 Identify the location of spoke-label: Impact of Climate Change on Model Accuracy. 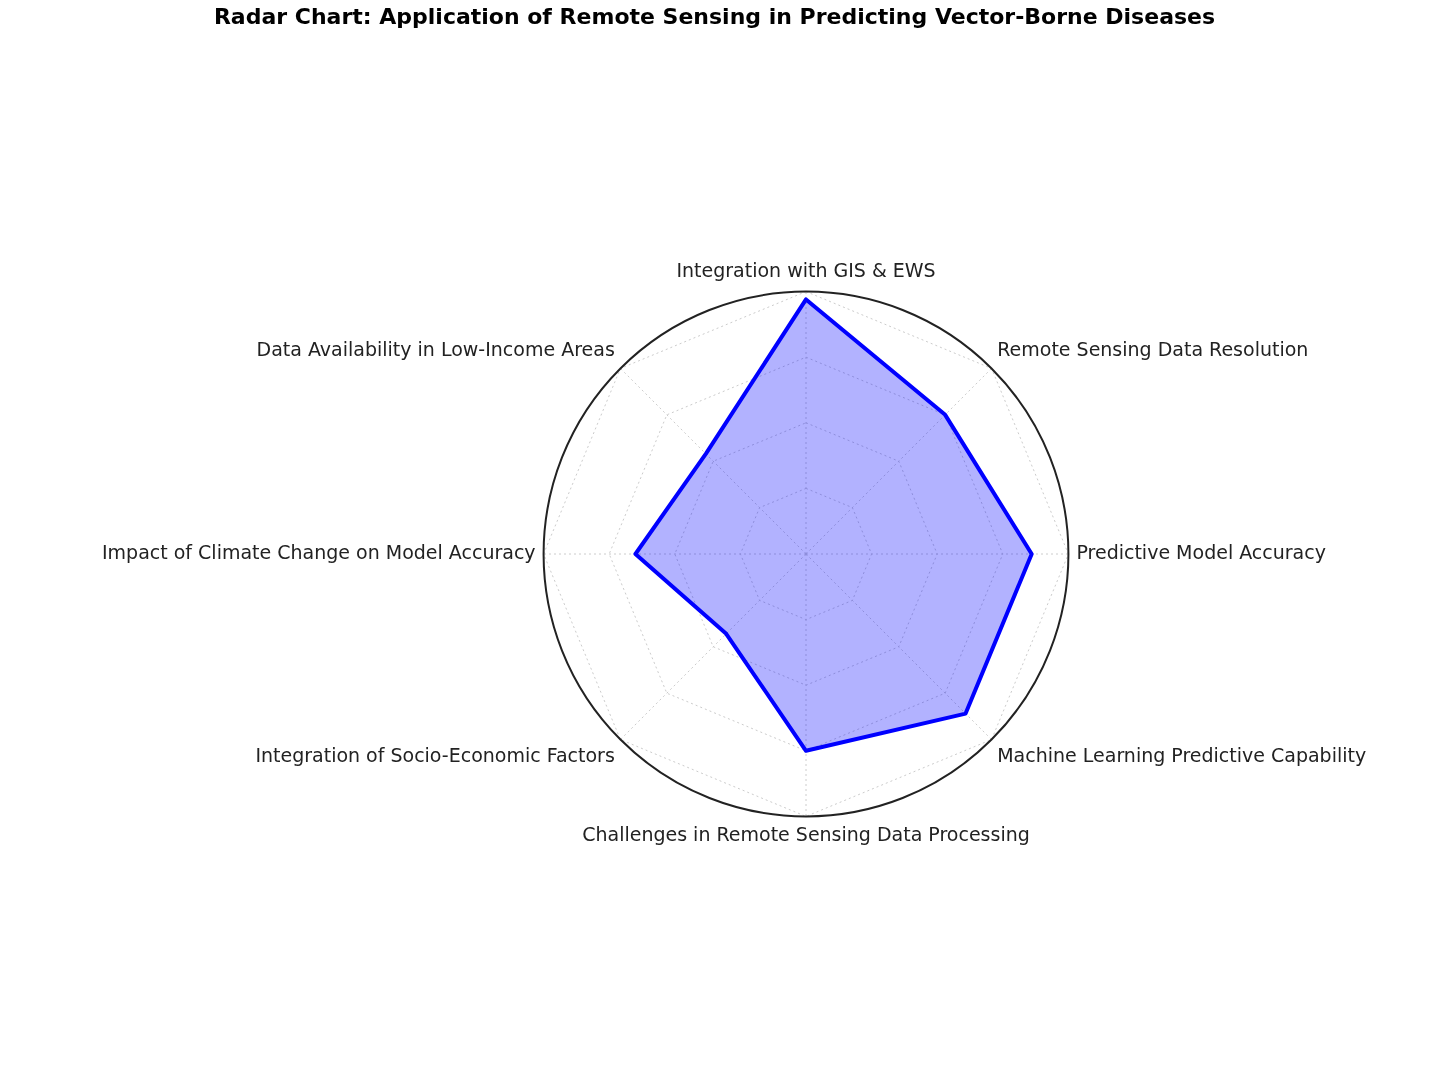
(319, 551).